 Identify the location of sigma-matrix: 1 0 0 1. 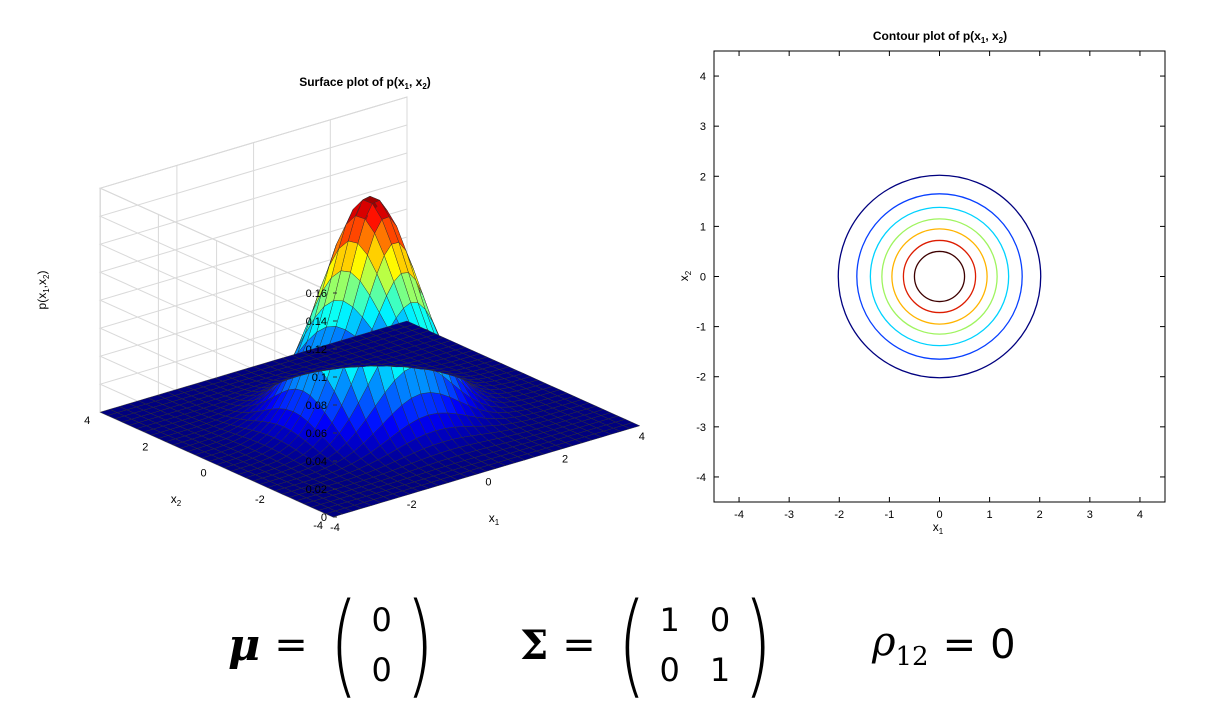
(695, 645).